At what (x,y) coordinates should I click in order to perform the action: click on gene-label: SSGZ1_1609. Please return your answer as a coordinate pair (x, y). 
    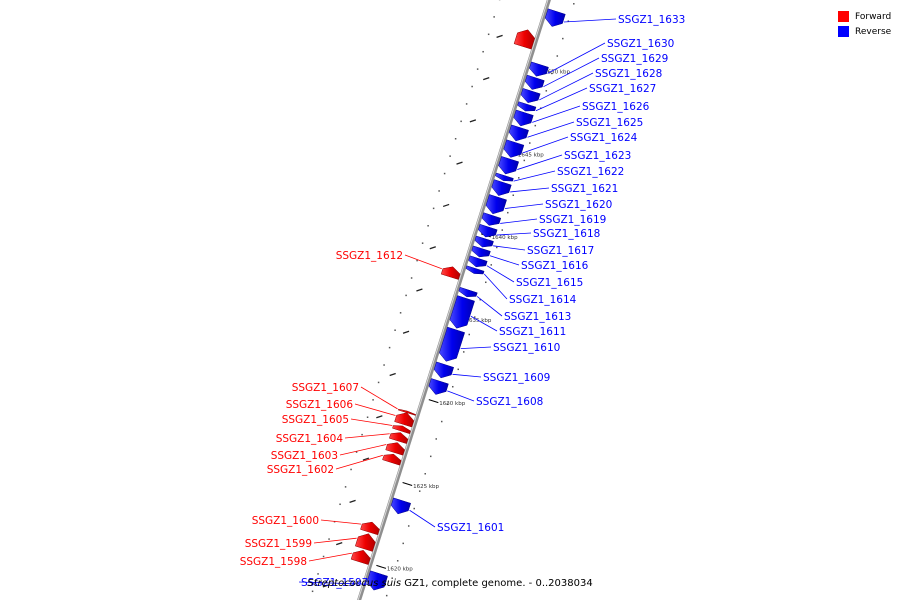
    Looking at the image, I should click on (516, 378).